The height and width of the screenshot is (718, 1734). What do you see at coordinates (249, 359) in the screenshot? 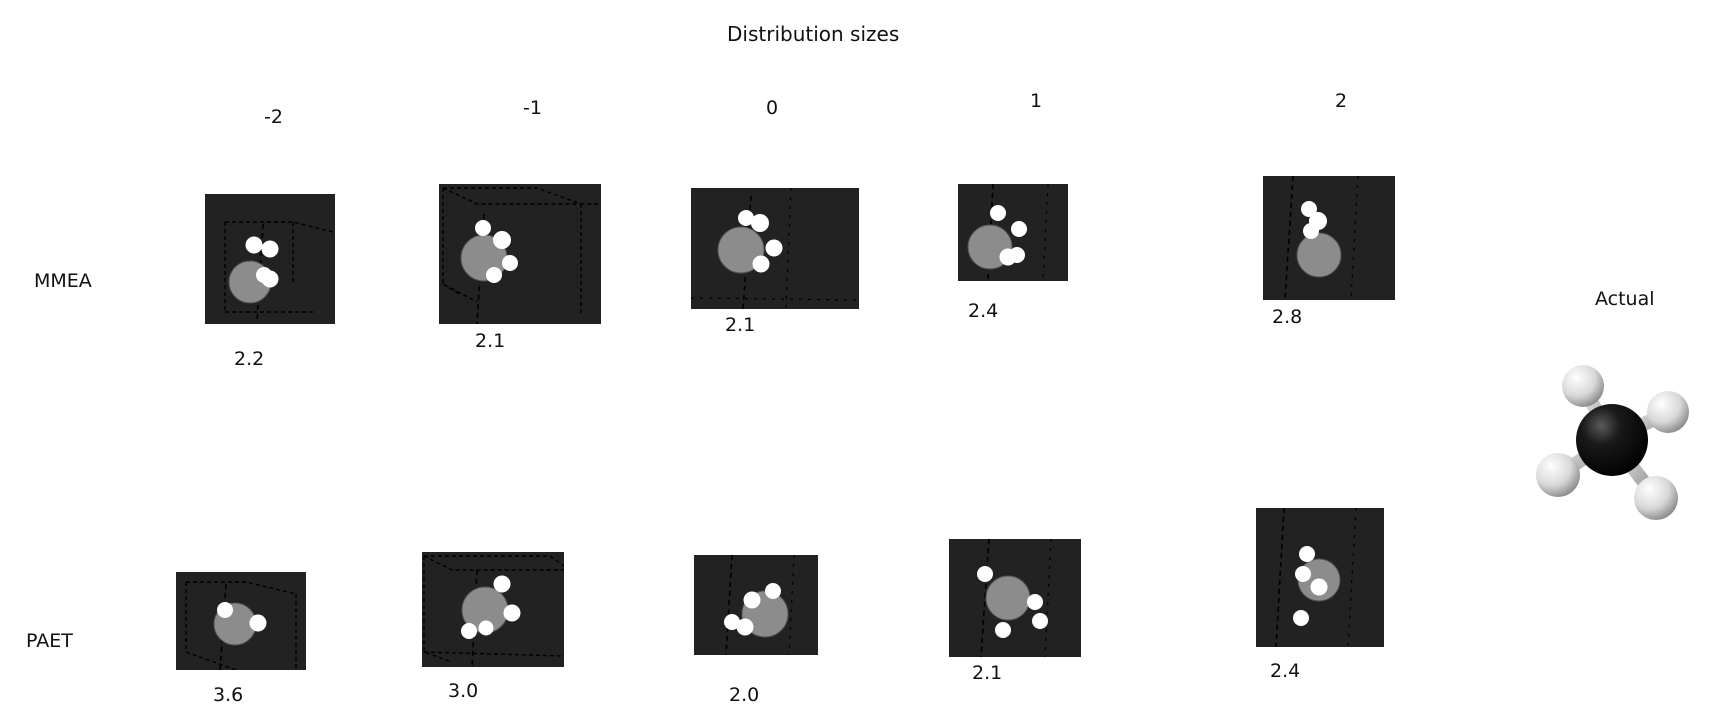
I see `mmea-value-minus2: 2.2` at bounding box center [249, 359].